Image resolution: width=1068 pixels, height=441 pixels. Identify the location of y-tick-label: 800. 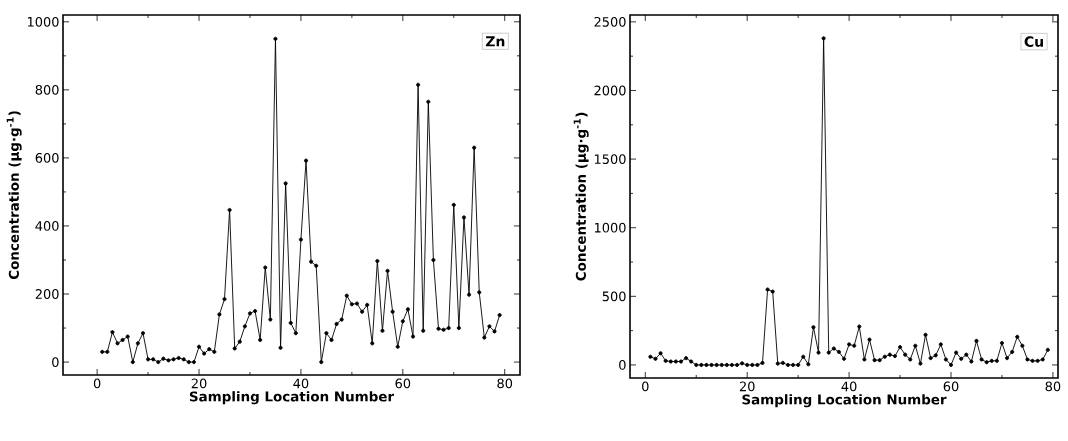
(47, 89).